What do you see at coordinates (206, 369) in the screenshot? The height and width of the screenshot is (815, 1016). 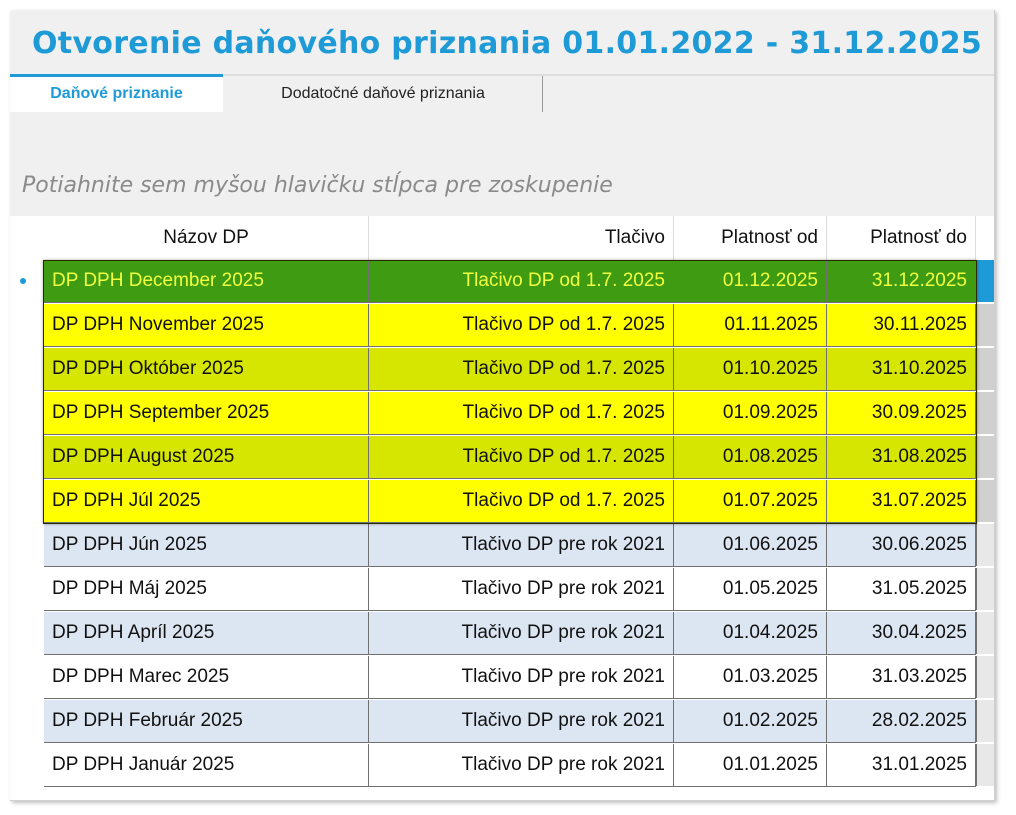 I see `cell-nazov-dp: DP DPH Október 2025` at bounding box center [206, 369].